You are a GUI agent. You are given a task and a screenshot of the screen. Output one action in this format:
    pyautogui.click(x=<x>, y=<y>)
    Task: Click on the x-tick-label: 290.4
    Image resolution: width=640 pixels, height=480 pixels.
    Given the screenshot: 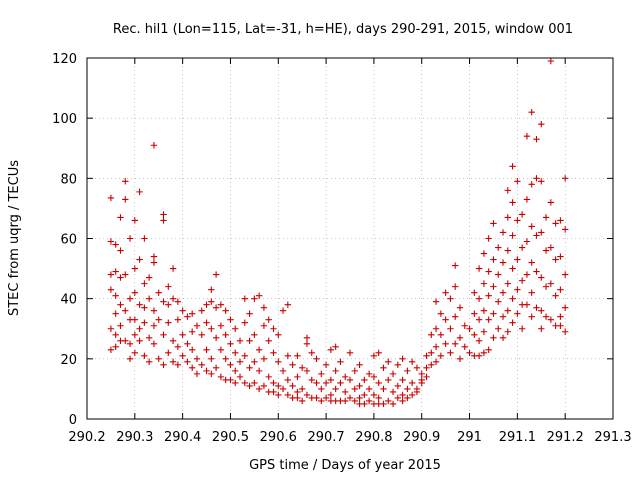 What is the action you would take?
    pyautogui.click(x=182, y=437)
    